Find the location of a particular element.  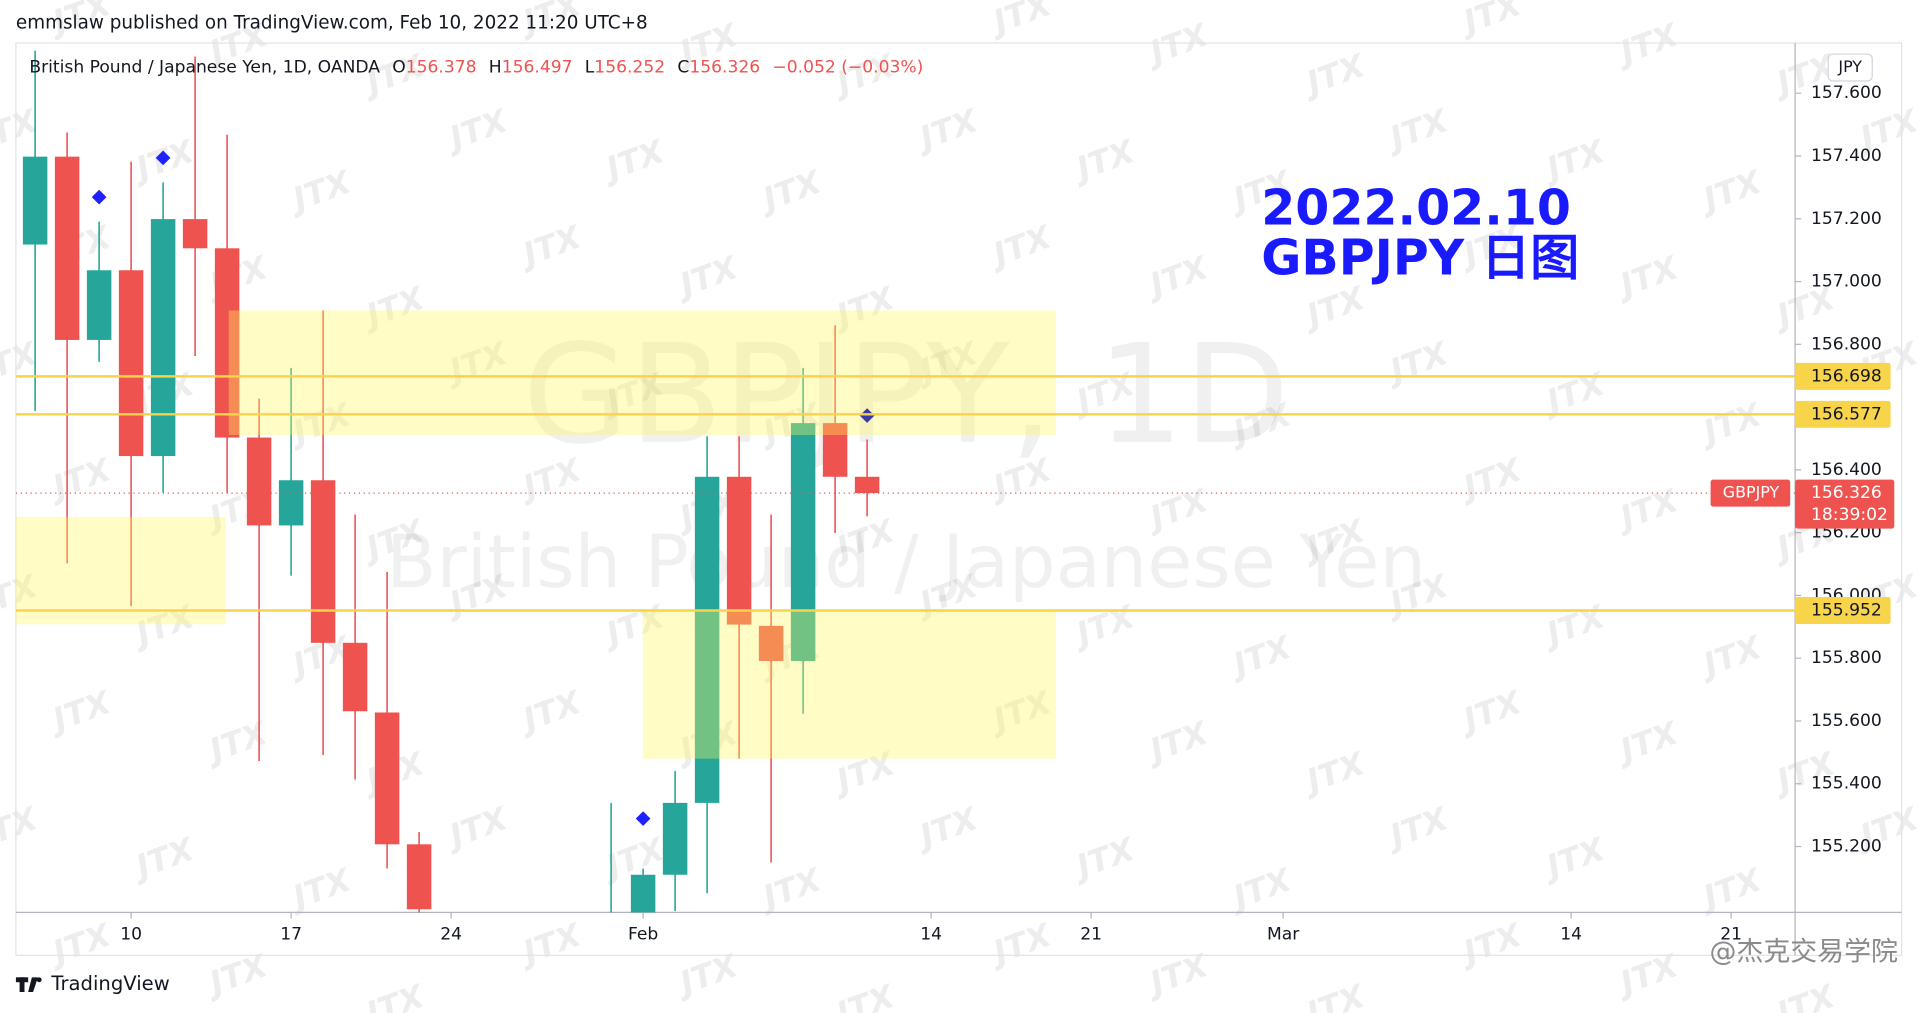

price-tag-box is located at coordinates (1845, 504).